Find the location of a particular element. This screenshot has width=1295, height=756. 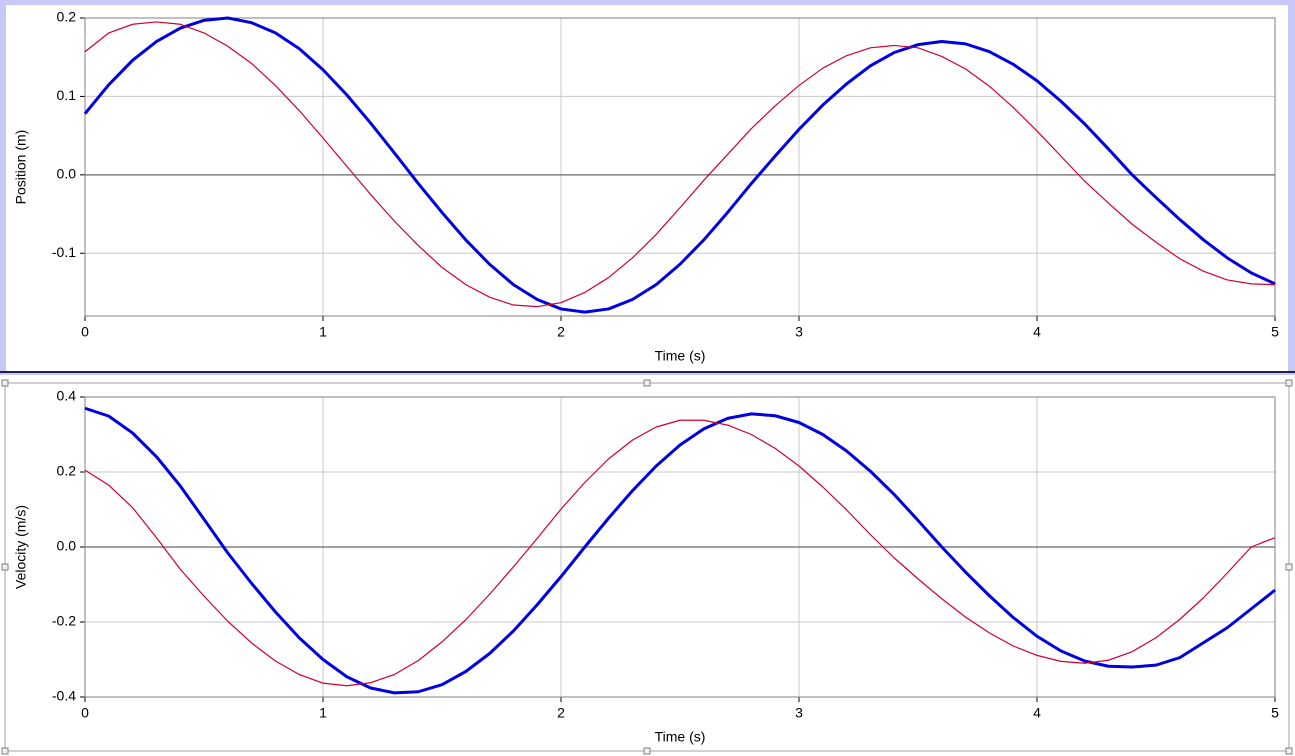

y-tick-label: -0.1 is located at coordinates (64, 252).